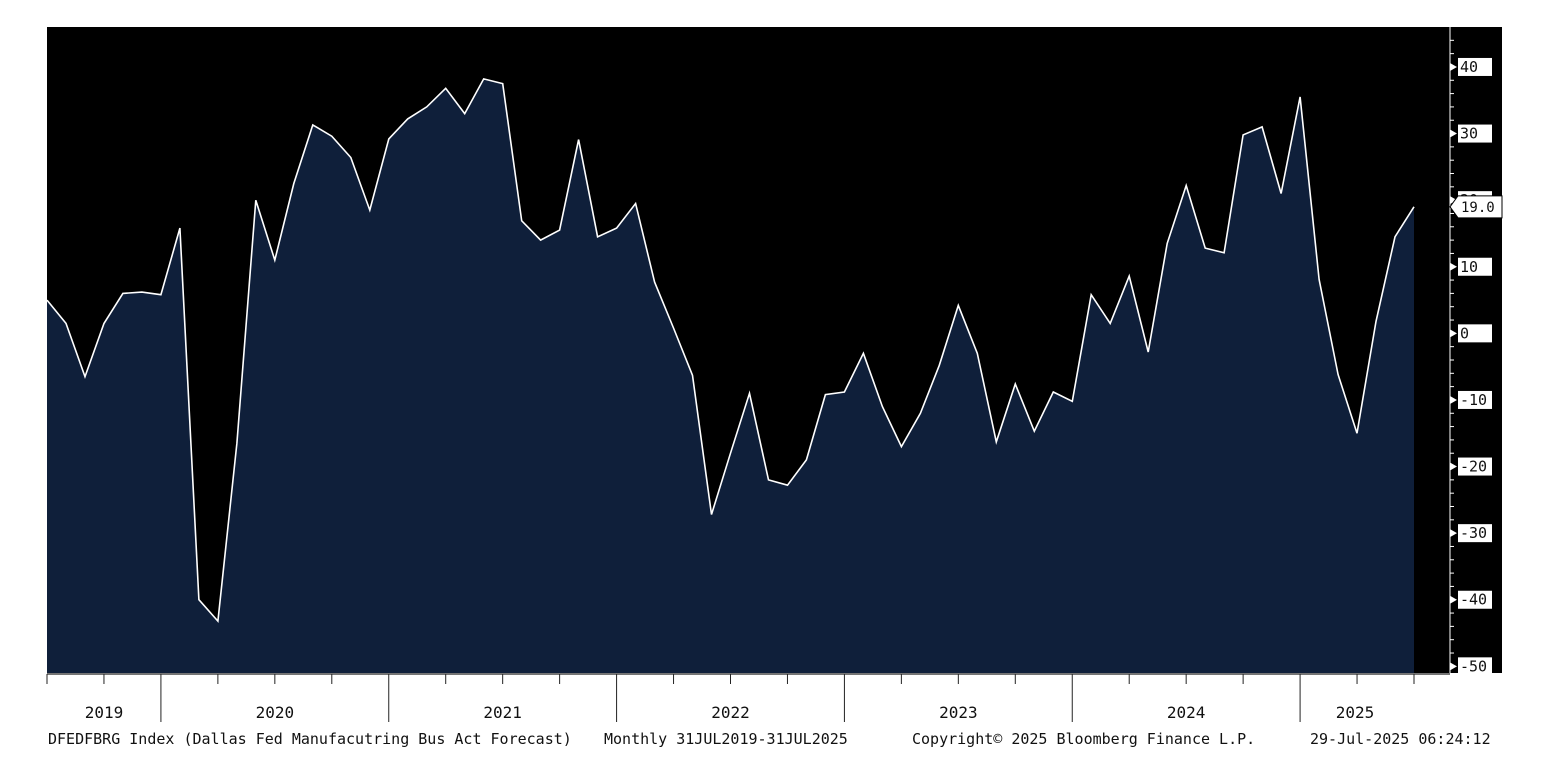 The width and height of the screenshot is (1542, 772). I want to click on x-axis: 2019 2020 2021 2022 2023 2024 2025, so click(748, 697).